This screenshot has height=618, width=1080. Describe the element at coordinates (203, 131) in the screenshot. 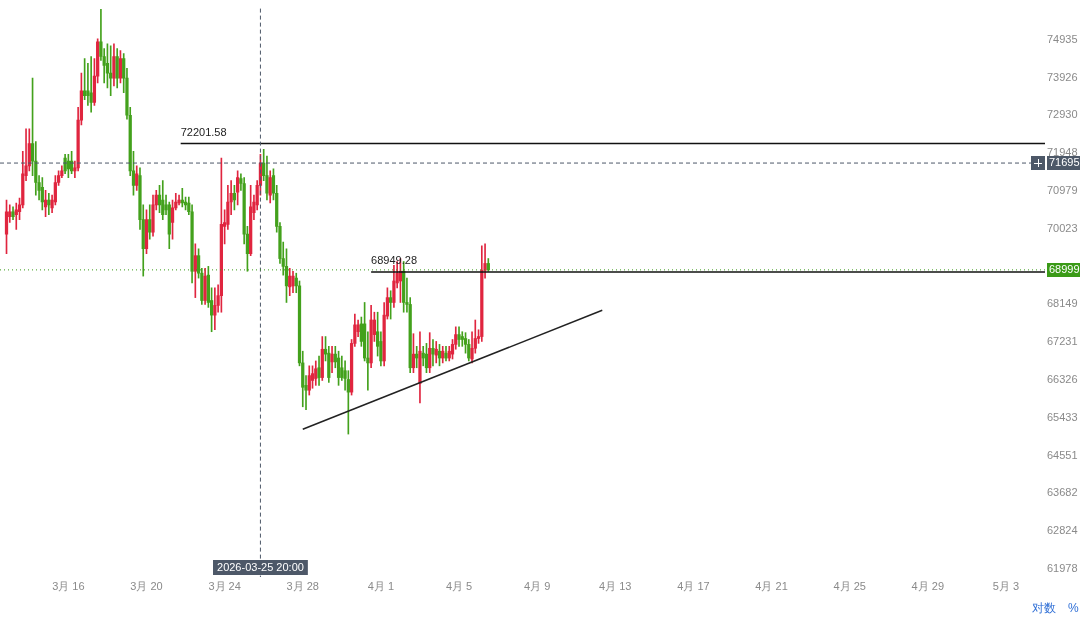

I see `annotation: 72201.58` at that location.